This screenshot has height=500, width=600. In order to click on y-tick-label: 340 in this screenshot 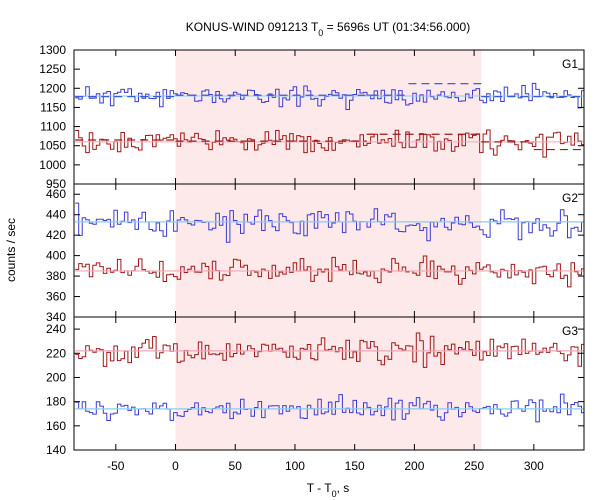, I will do `click(56, 317)`.